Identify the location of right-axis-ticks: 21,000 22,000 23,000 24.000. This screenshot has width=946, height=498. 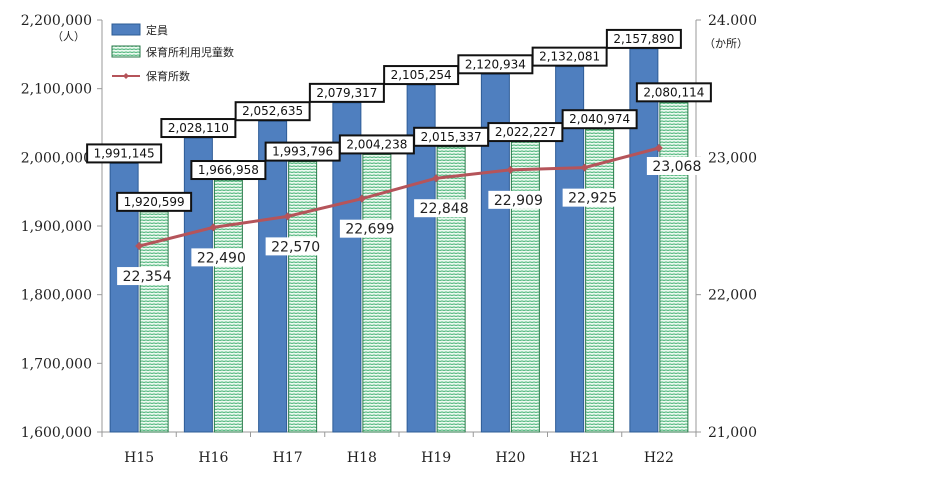
(726, 227).